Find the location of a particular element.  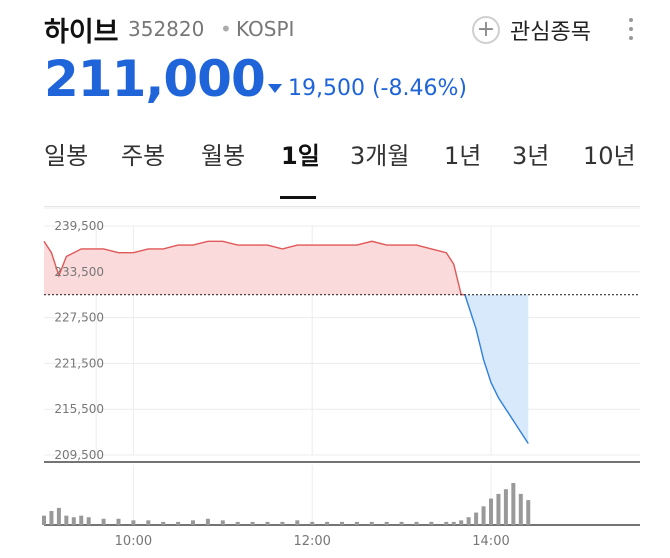

volume-bars is located at coordinates (286, 504).